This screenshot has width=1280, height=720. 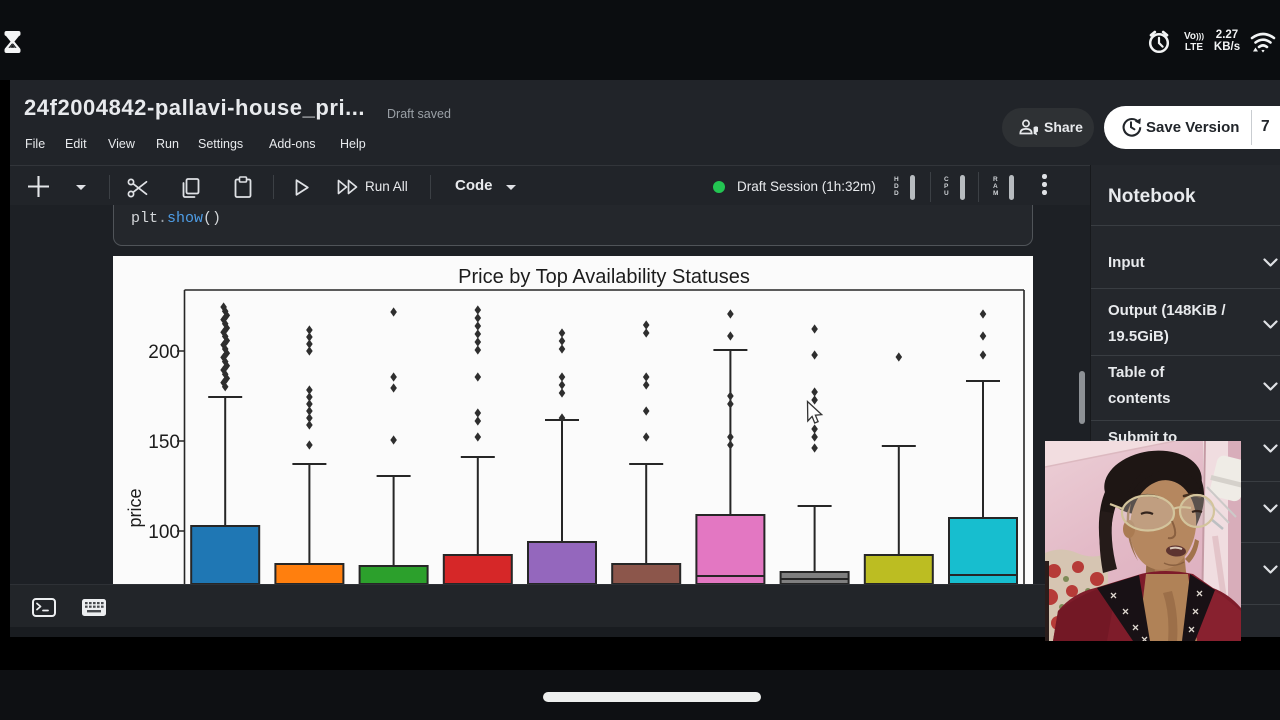 What do you see at coordinates (164, 442) in the screenshot?
I see `svg-text: 150` at bounding box center [164, 442].